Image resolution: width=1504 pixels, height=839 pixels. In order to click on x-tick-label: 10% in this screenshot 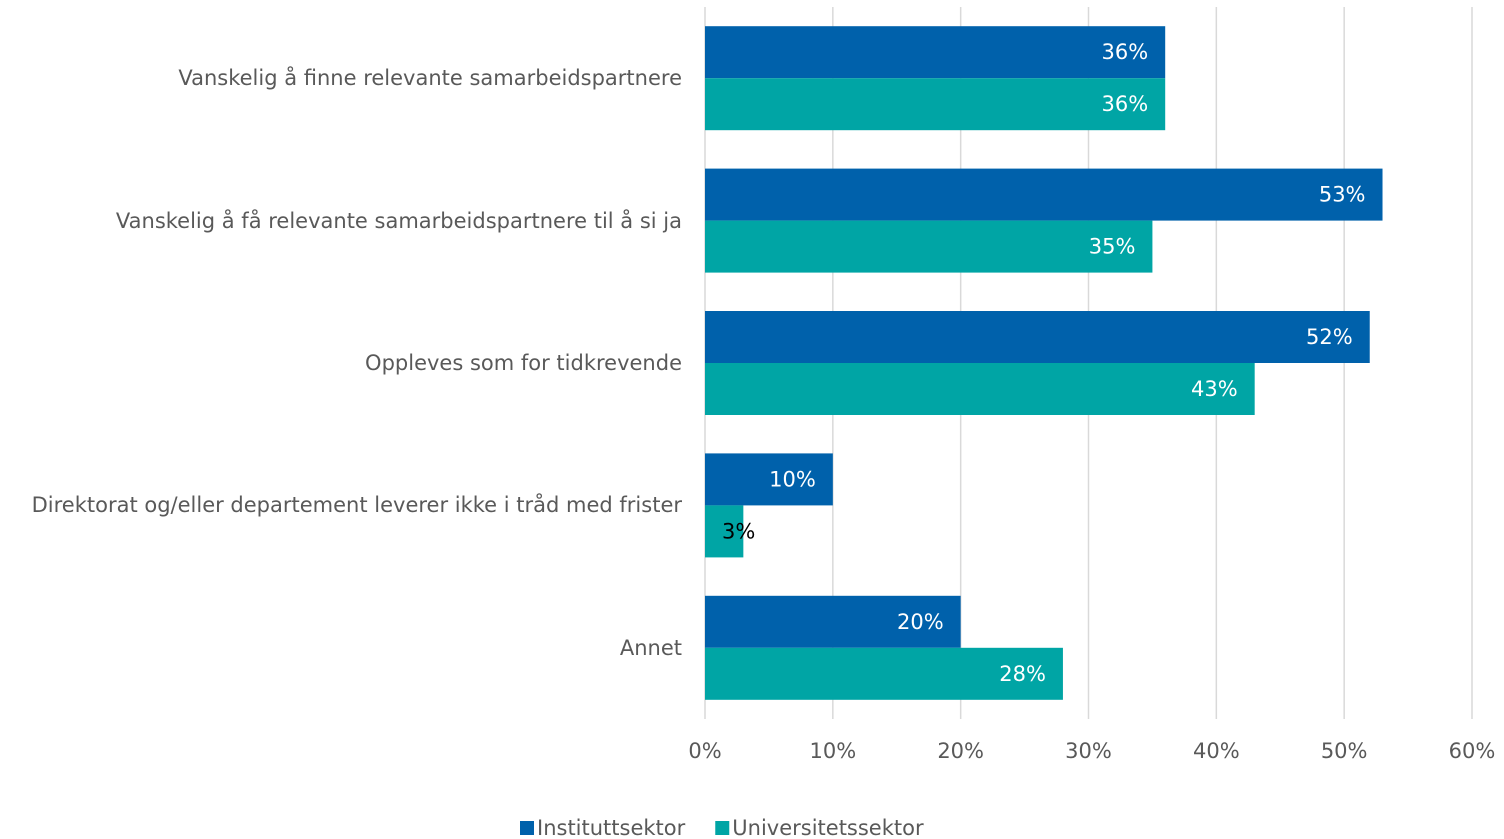, I will do `click(832, 751)`.